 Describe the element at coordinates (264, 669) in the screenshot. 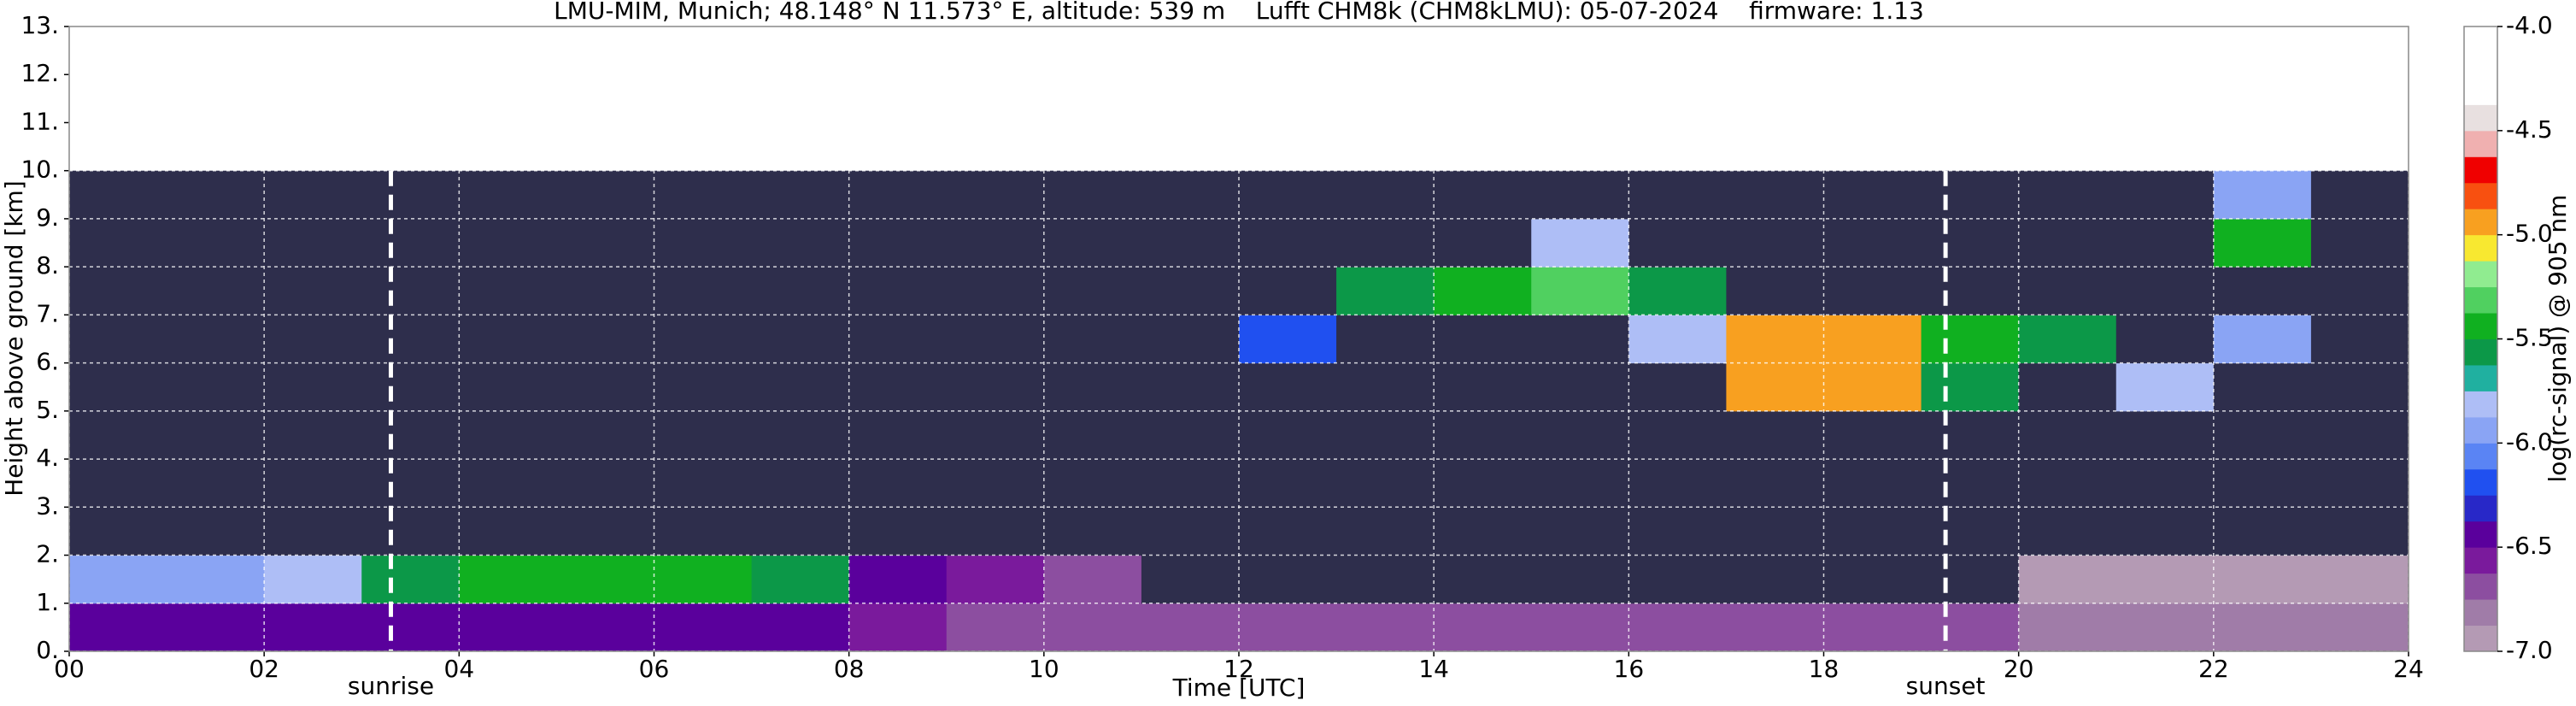

I see `x-tick-label: 02` at that location.